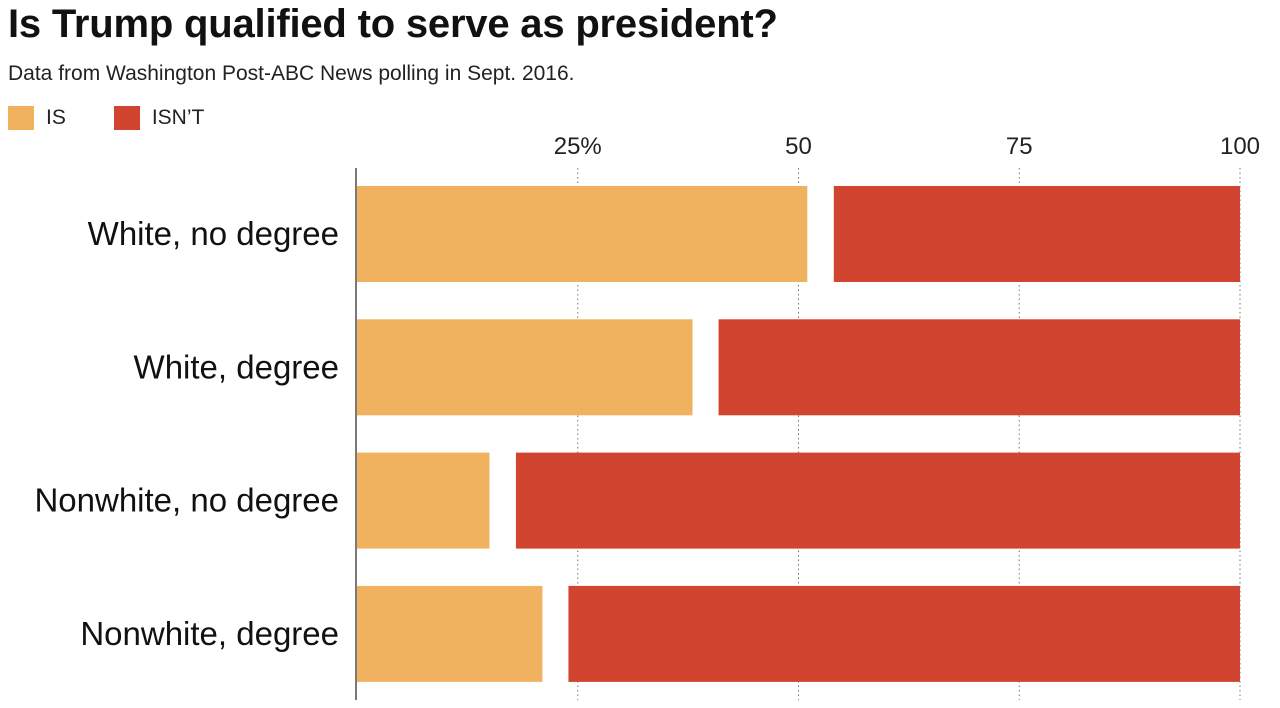 The height and width of the screenshot is (708, 1280). I want to click on category-label-1: White, degree, so click(236, 366).